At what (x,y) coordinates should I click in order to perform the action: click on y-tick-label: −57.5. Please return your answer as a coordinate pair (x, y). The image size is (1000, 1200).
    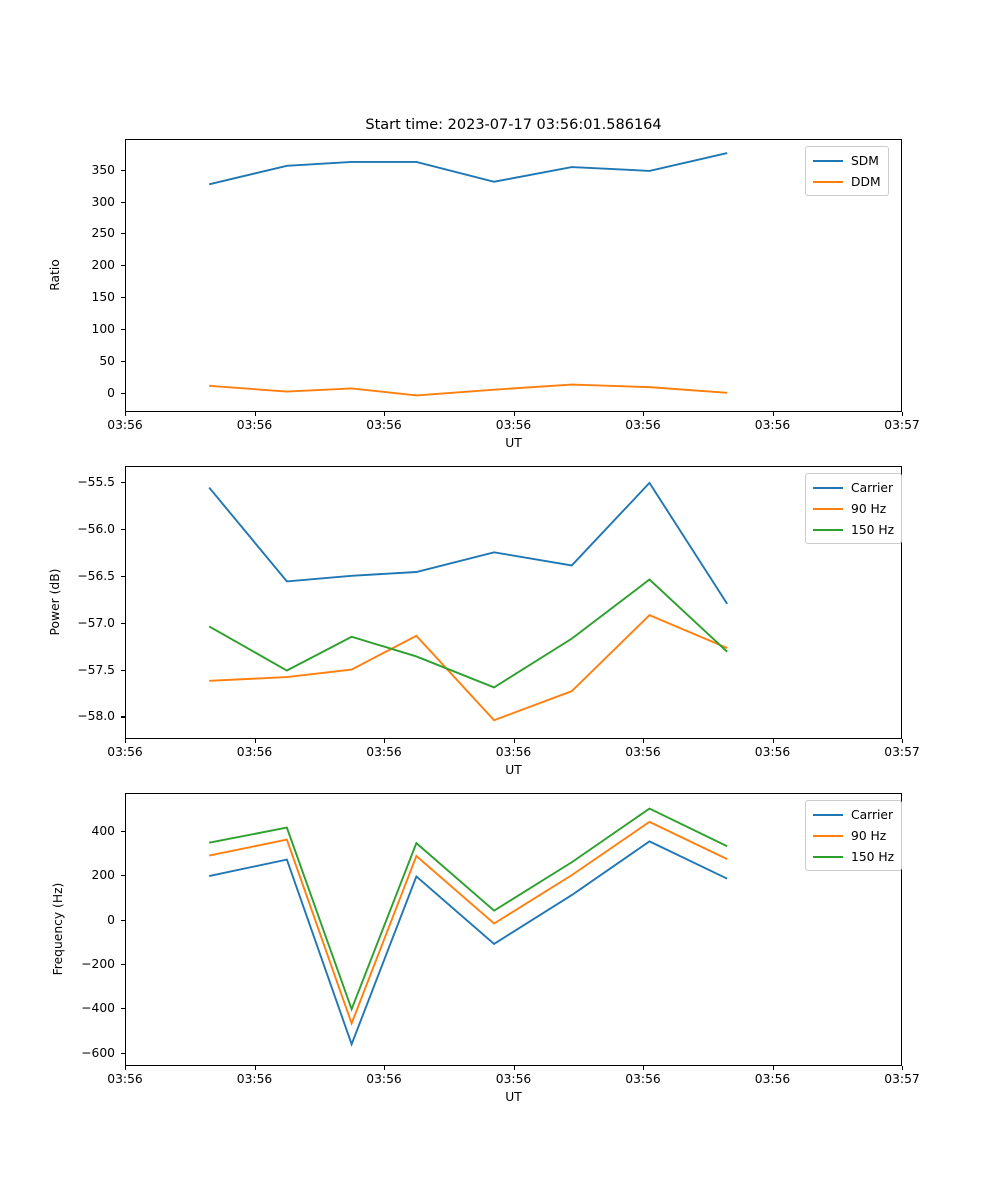
    Looking at the image, I should click on (96, 669).